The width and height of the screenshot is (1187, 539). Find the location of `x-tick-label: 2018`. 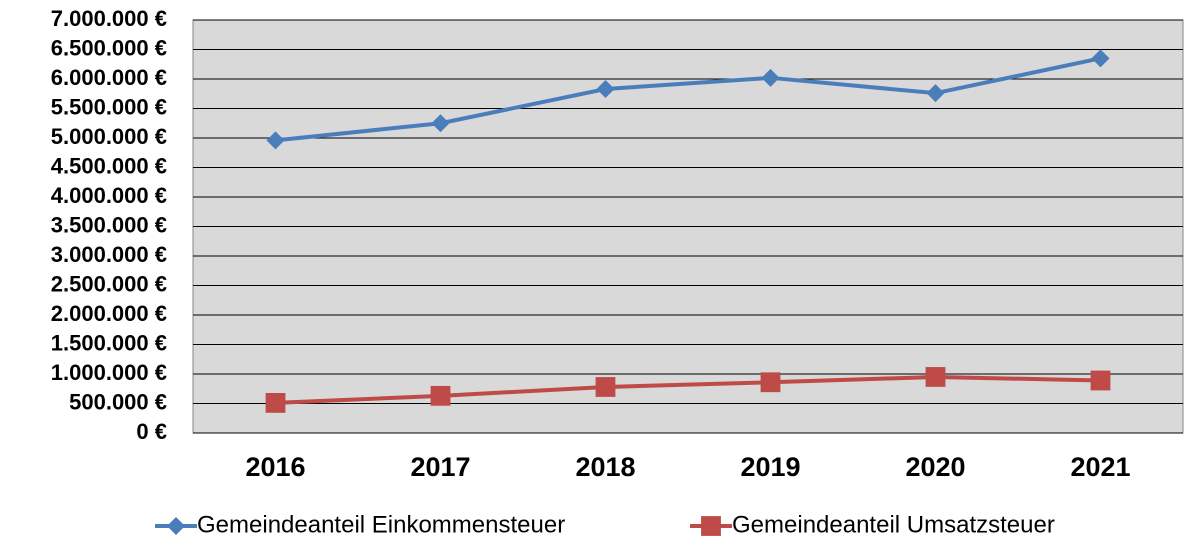

x-tick-label: 2018 is located at coordinates (605, 467).